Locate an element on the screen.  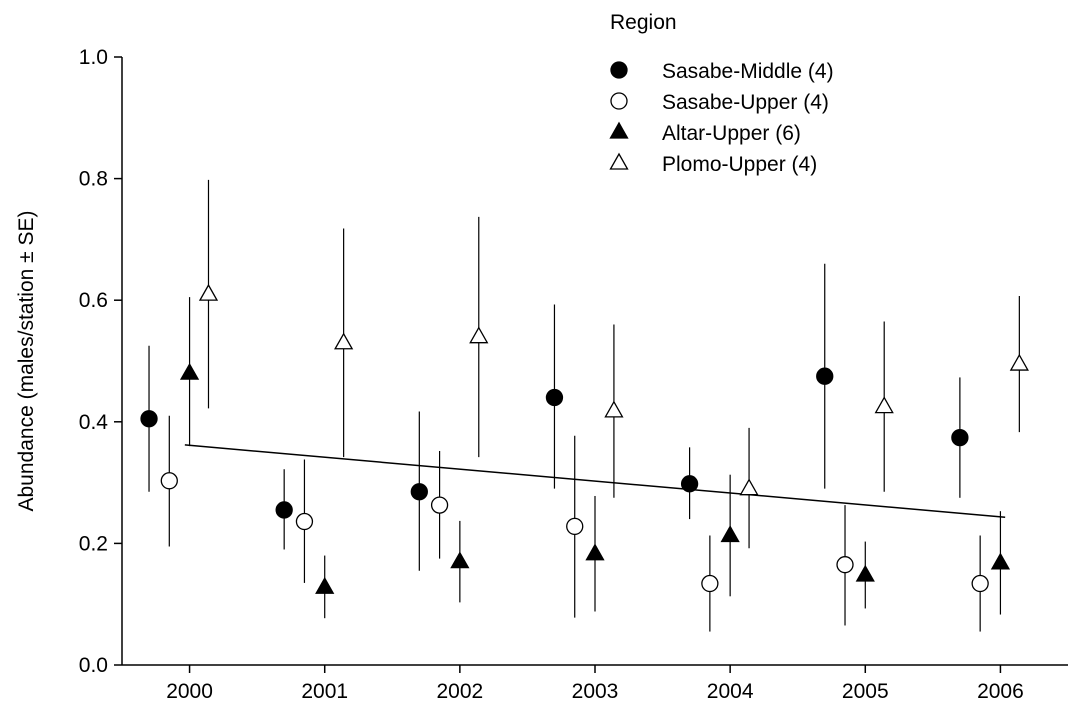
y-tick-label: 0.0 is located at coordinates (93, 665).